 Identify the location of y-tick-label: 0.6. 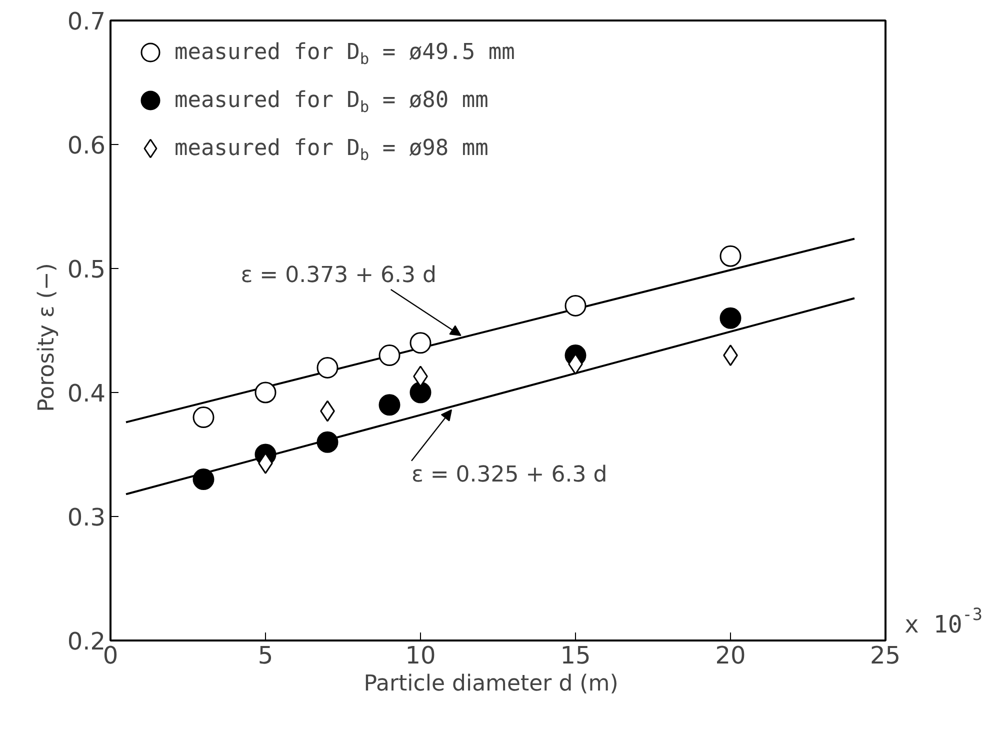
(86, 146).